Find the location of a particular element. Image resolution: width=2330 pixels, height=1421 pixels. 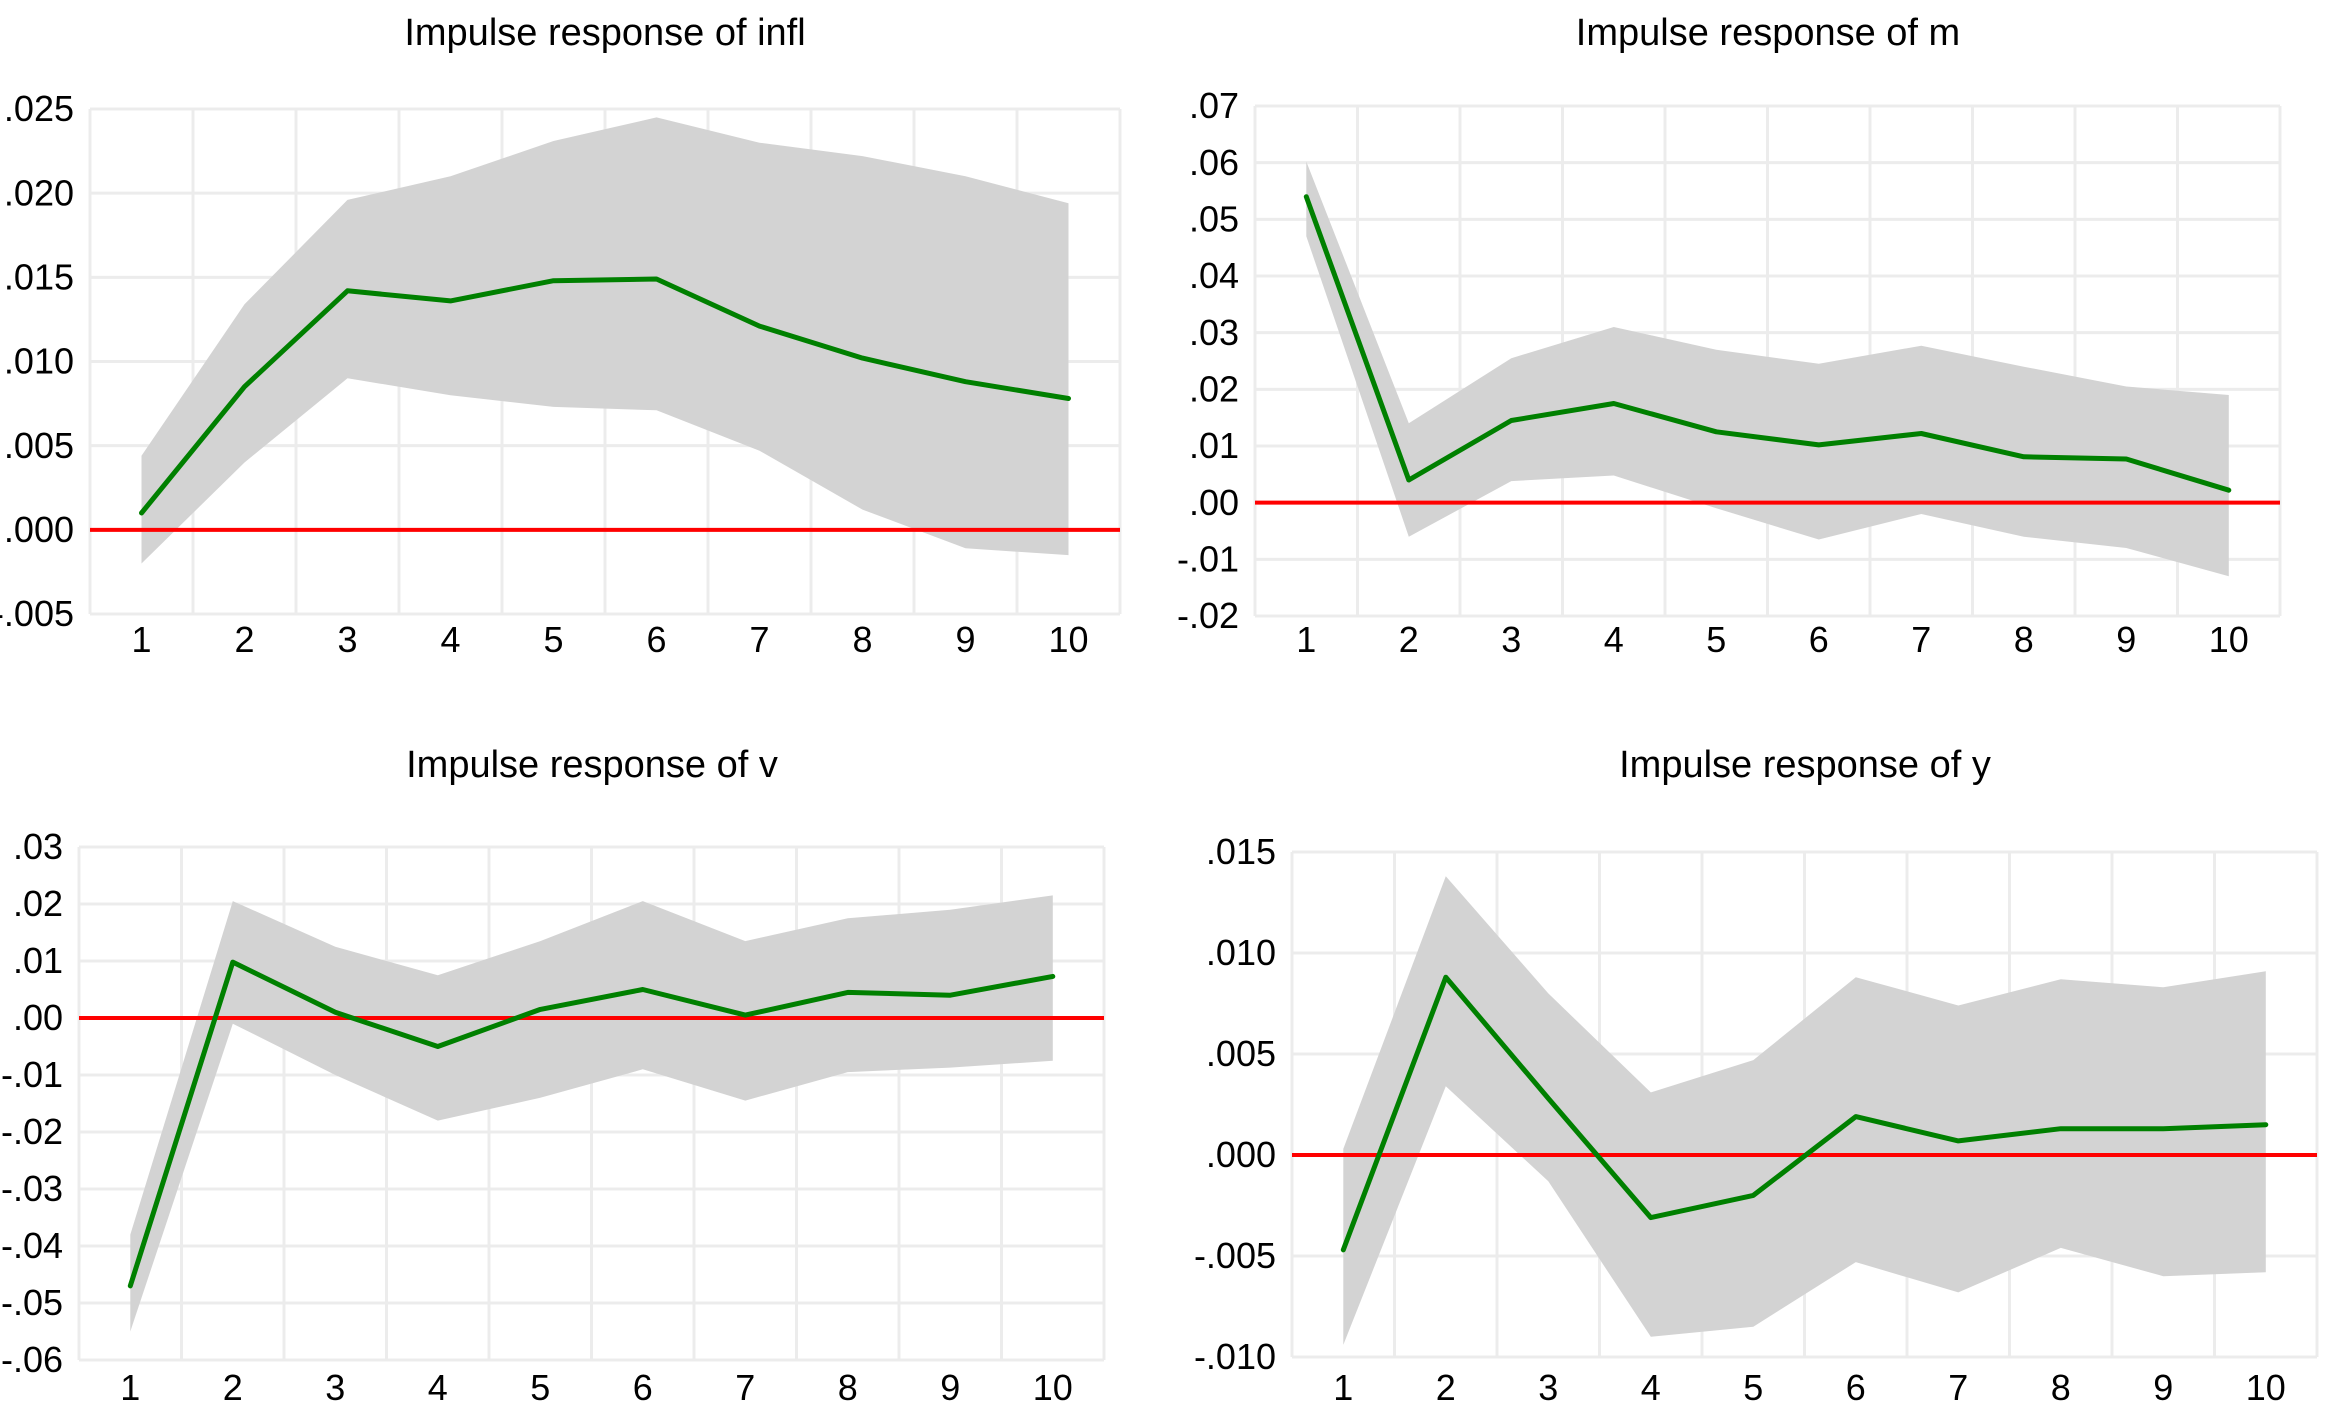

y-axis-labels: .07 .06 .05 .04 .03 .02 .01 .00 -.01 -.02 is located at coordinates (1208, 360).